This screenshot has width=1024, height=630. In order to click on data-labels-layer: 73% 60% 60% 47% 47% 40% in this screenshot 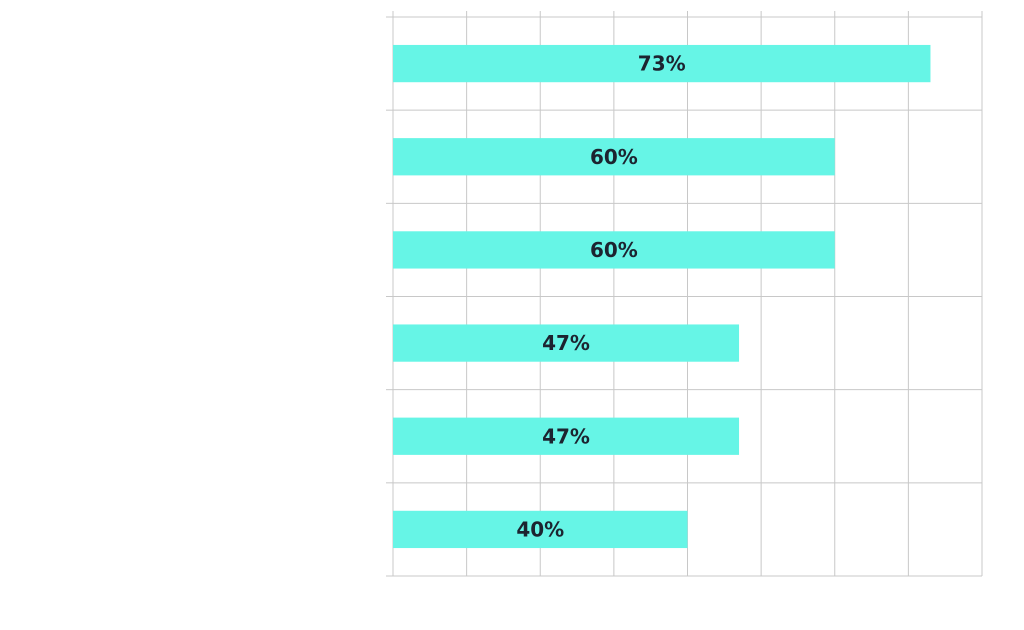, I will do `click(600, 297)`.